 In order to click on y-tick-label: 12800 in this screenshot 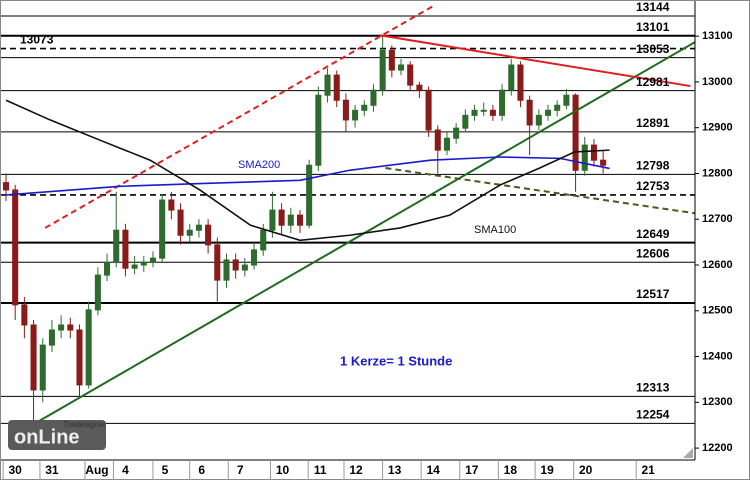, I will do `click(717, 173)`.